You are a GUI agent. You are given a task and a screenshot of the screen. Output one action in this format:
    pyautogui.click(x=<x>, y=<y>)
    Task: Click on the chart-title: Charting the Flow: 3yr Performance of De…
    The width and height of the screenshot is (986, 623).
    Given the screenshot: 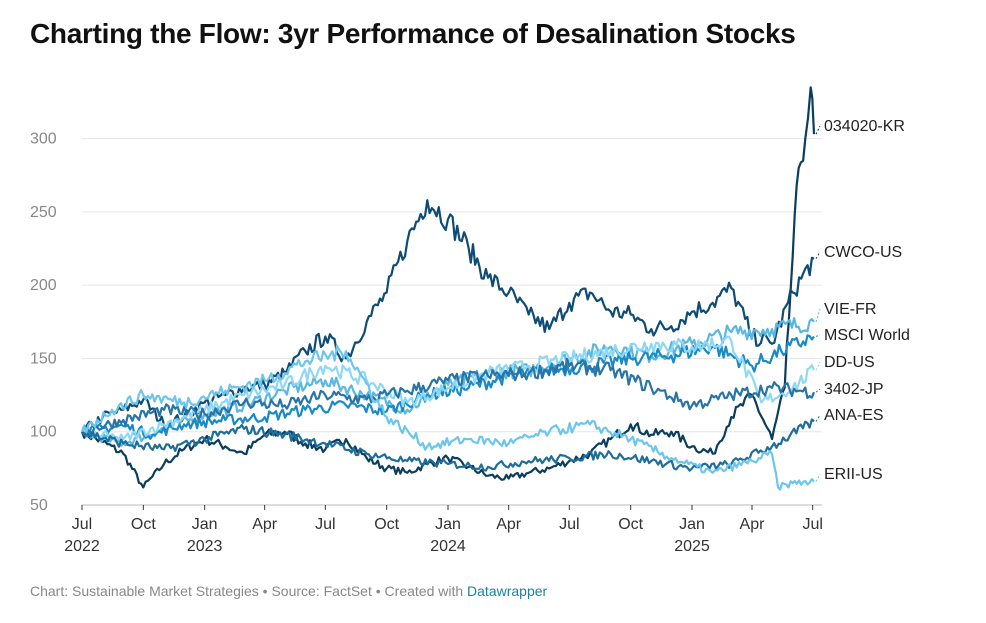 What is the action you would take?
    pyautogui.click(x=413, y=33)
    